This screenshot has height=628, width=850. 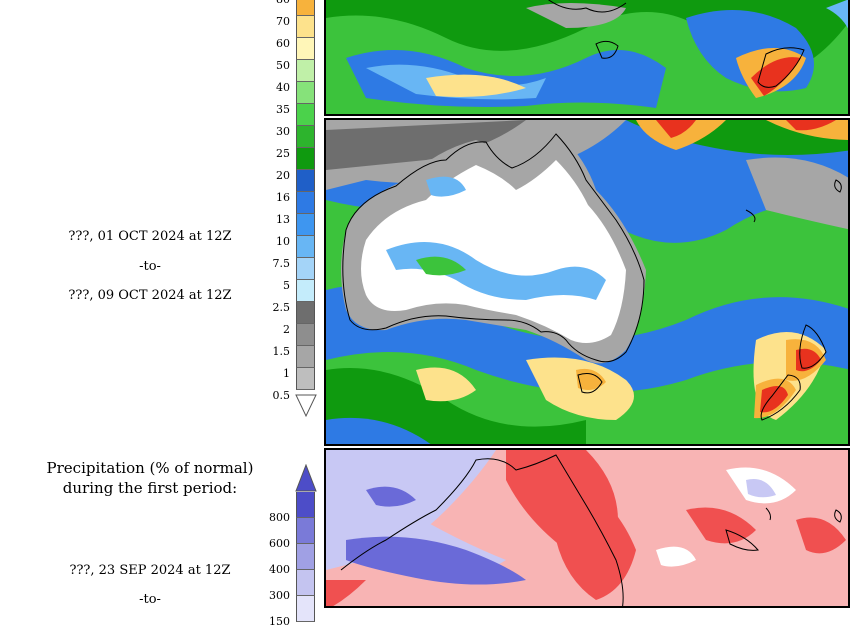 I want to click on colorbar-tick-label: 70, so click(x=283, y=21).